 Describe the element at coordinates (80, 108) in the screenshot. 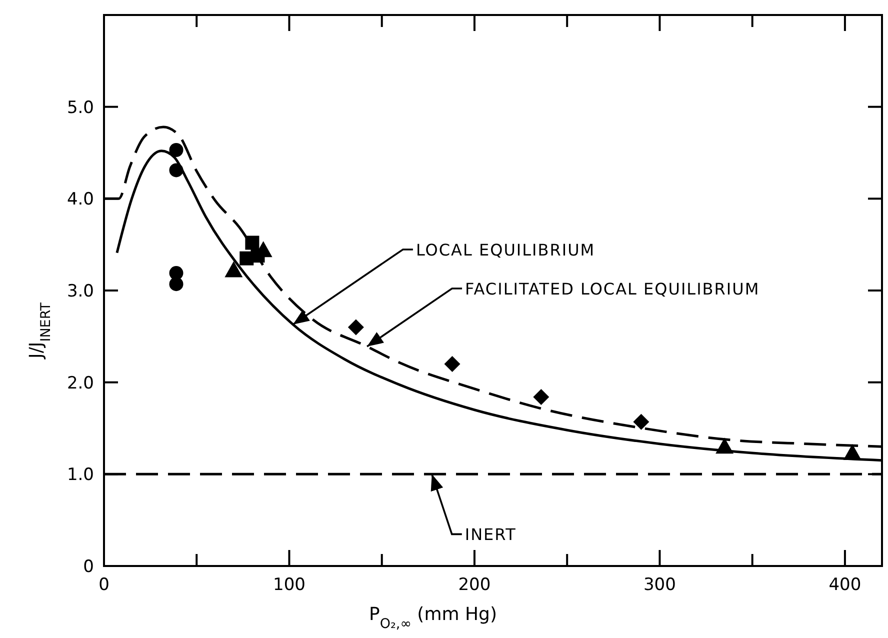

I see `y-tick-label: 5.0` at that location.